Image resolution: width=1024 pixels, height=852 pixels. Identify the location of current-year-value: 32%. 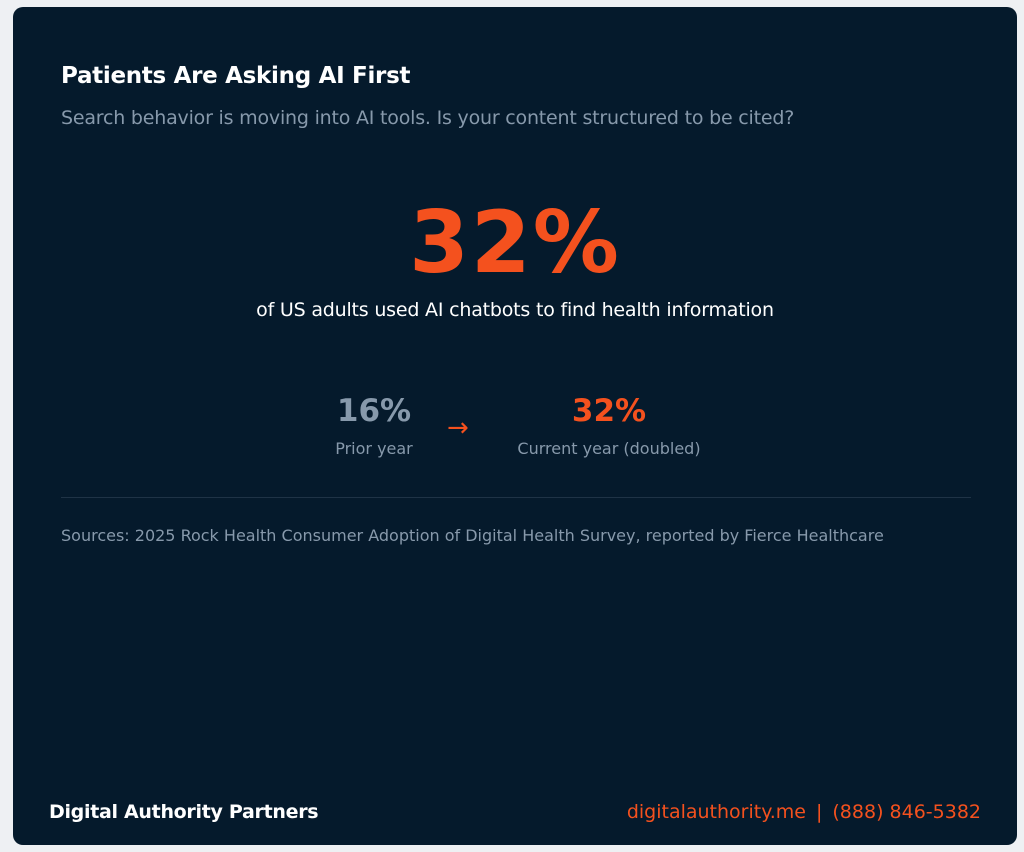
(609, 411).